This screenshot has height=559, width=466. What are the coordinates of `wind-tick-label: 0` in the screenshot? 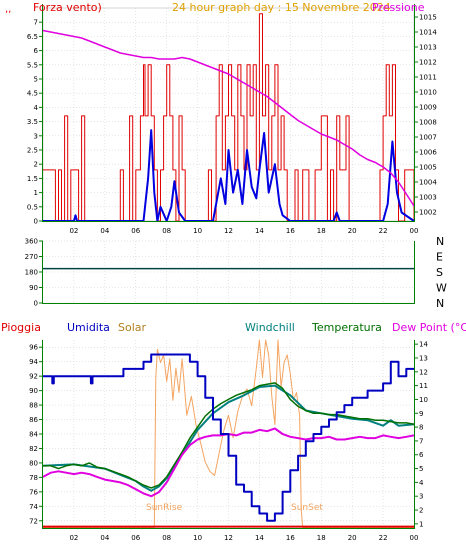 It's located at (36, 222).